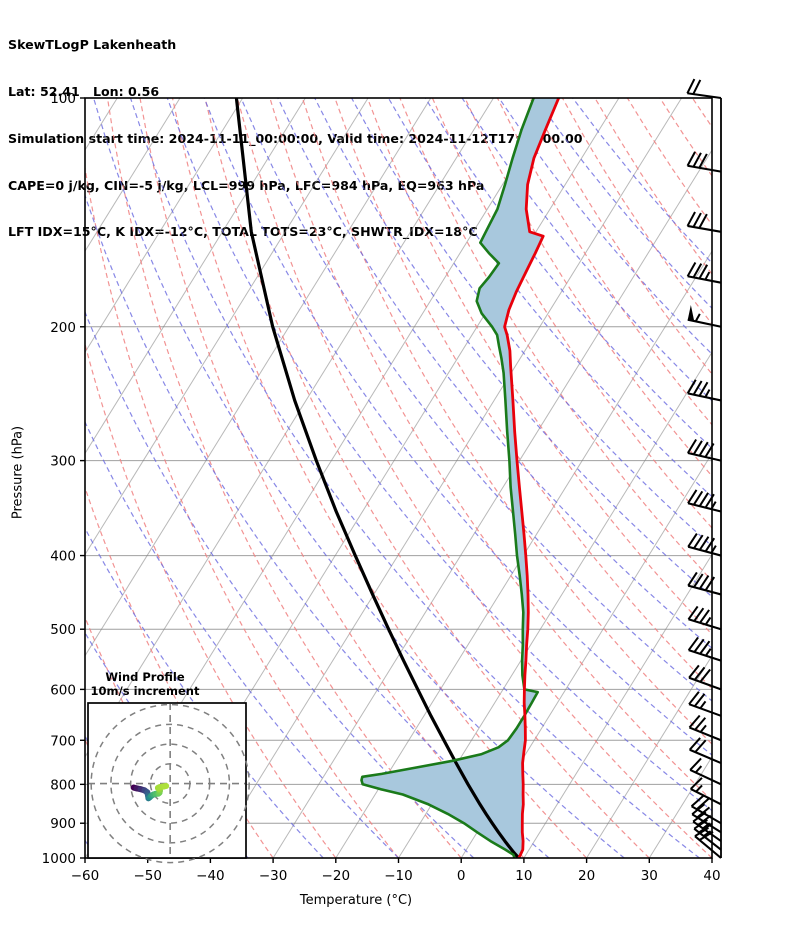 The width and height of the screenshot is (794, 937). I want to click on y-tick-label: 1000, so click(59, 859).